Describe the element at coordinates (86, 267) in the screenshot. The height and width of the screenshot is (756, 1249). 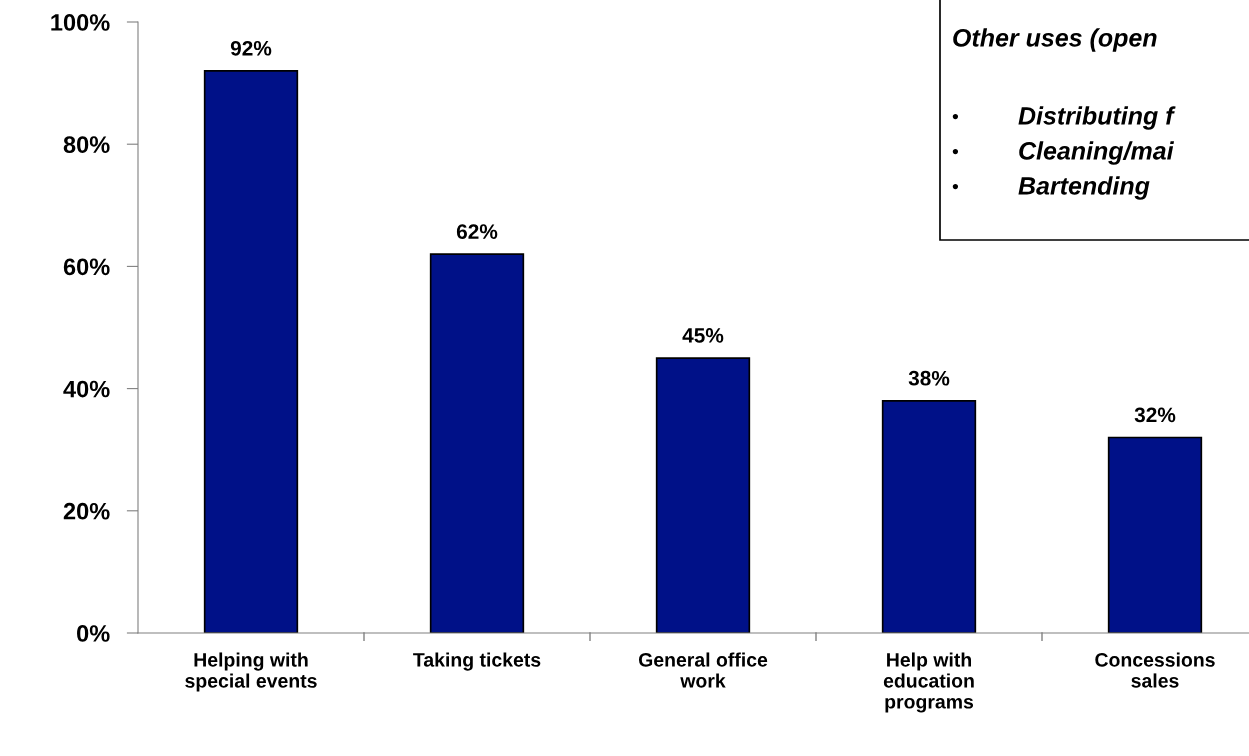
I see `y-tick-label: 60%` at that location.